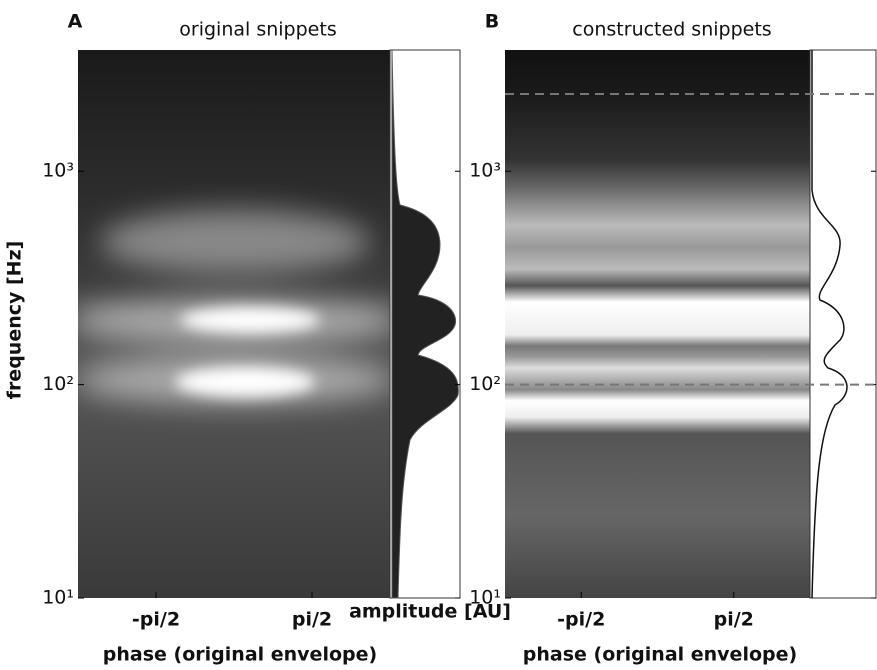 Image resolution: width=877 pixels, height=670 pixels. I want to click on amplitude-strip-a, so click(425, 324).